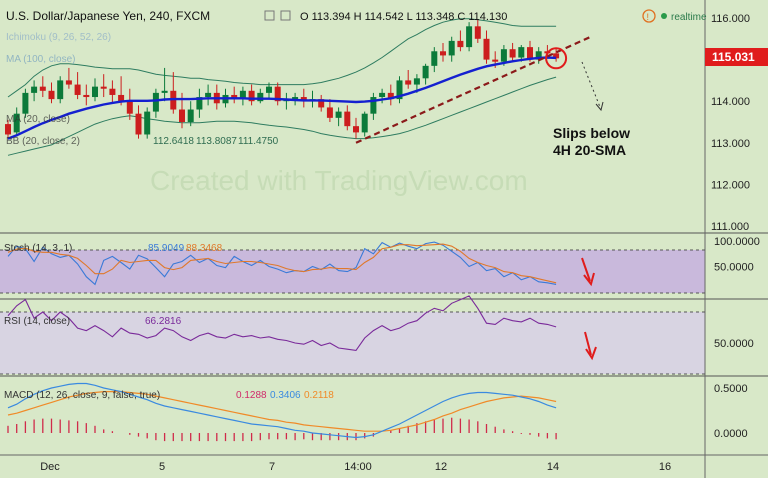 The image size is (768, 478). What do you see at coordinates (162, 467) in the screenshot?
I see `time-tick-label: 5` at bounding box center [162, 467].